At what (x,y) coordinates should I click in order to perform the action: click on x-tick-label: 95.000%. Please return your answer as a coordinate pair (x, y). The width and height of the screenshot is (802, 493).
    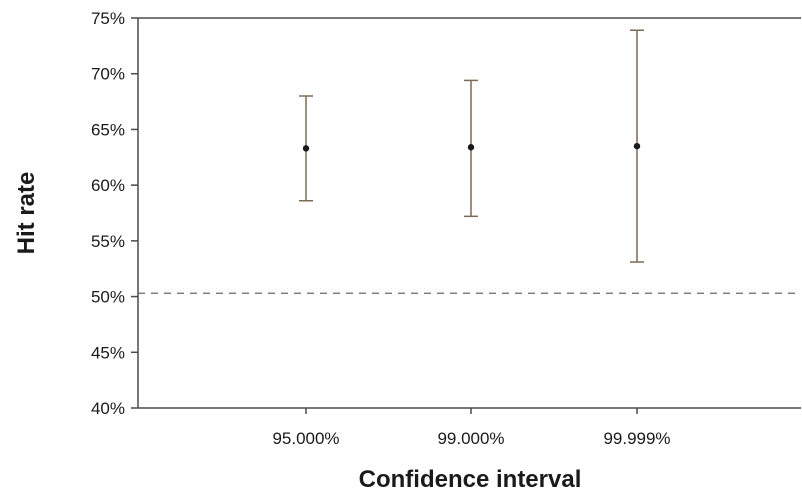
    Looking at the image, I should click on (305, 438).